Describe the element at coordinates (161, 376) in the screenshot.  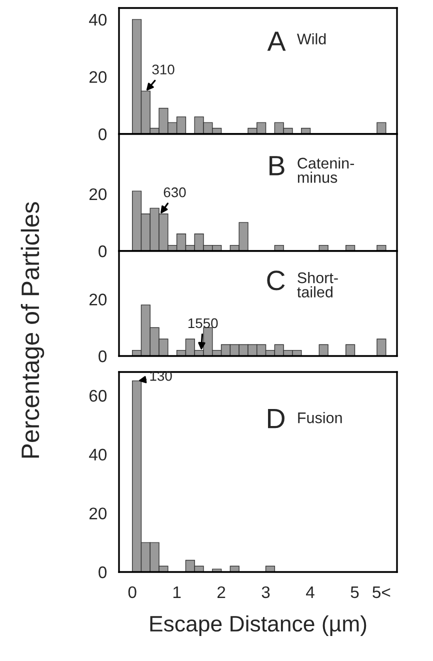
I see `annotation: 130` at that location.